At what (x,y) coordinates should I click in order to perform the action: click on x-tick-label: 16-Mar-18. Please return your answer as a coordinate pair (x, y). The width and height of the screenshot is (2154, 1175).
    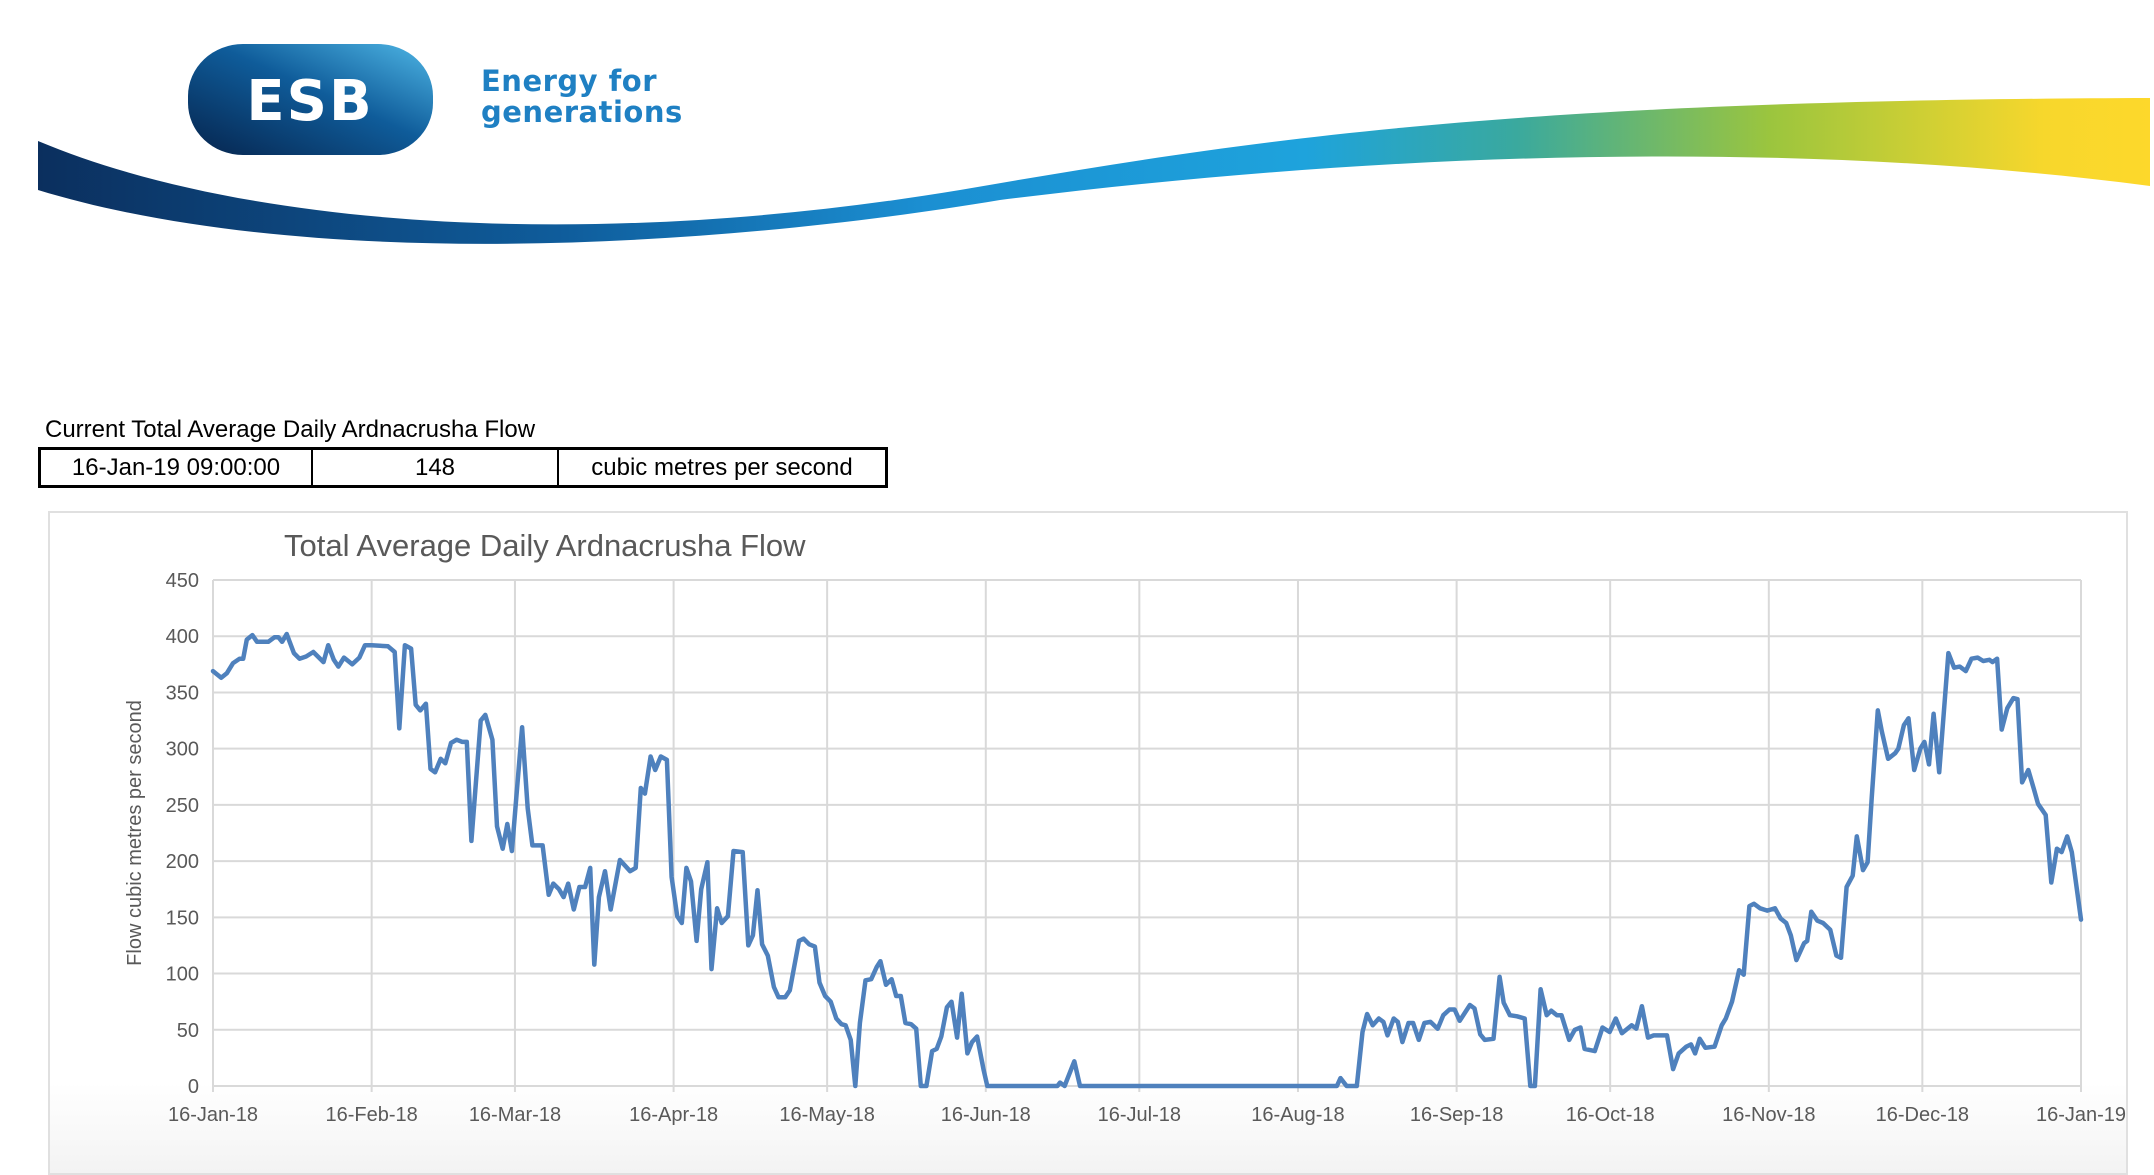
    Looking at the image, I should click on (515, 1115).